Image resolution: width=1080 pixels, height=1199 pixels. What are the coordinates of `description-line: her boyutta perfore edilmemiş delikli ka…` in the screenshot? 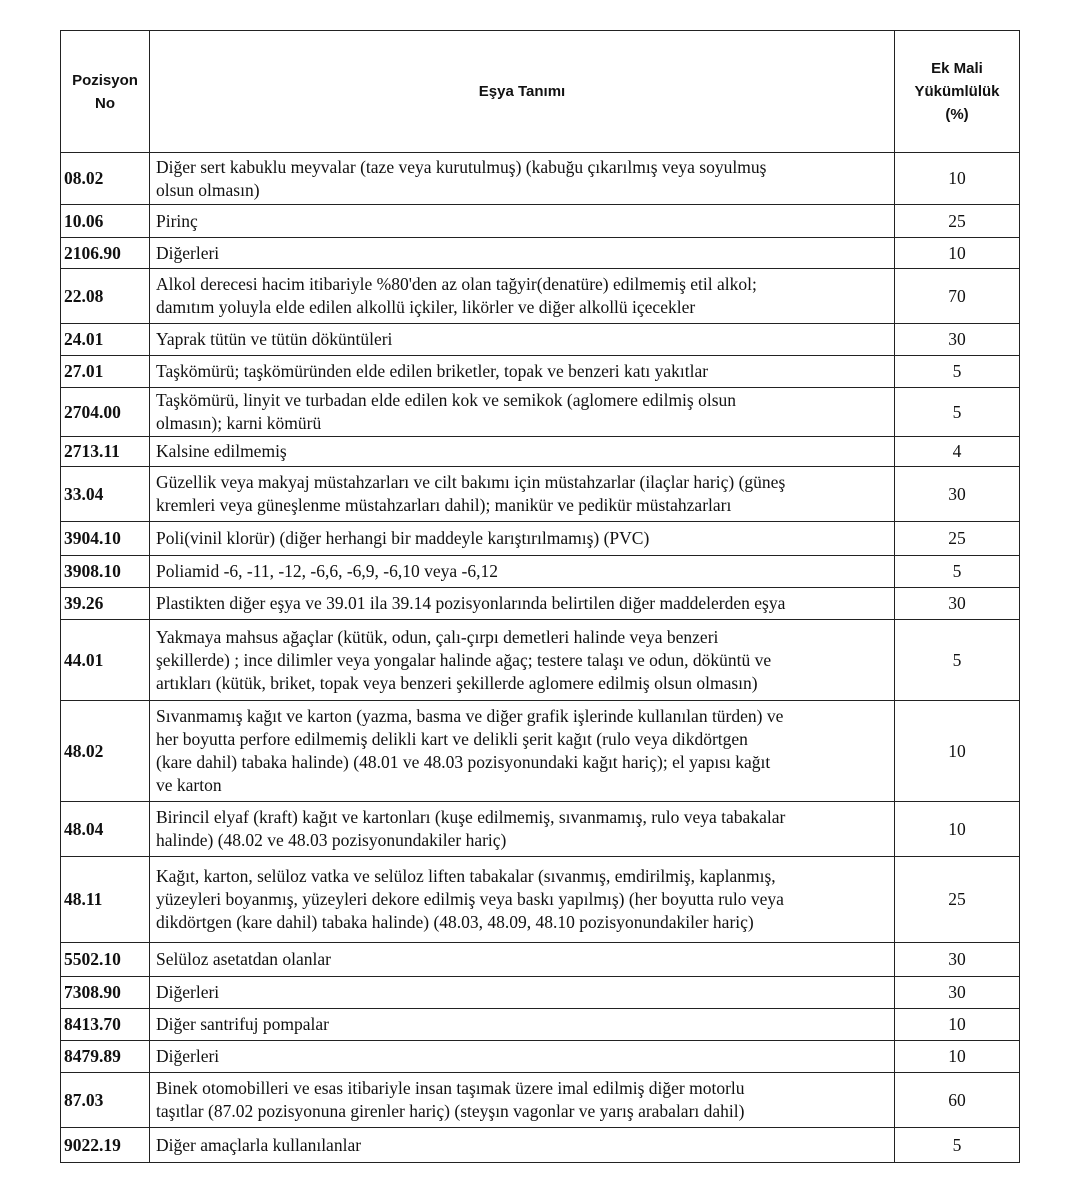 It's located at (452, 739).